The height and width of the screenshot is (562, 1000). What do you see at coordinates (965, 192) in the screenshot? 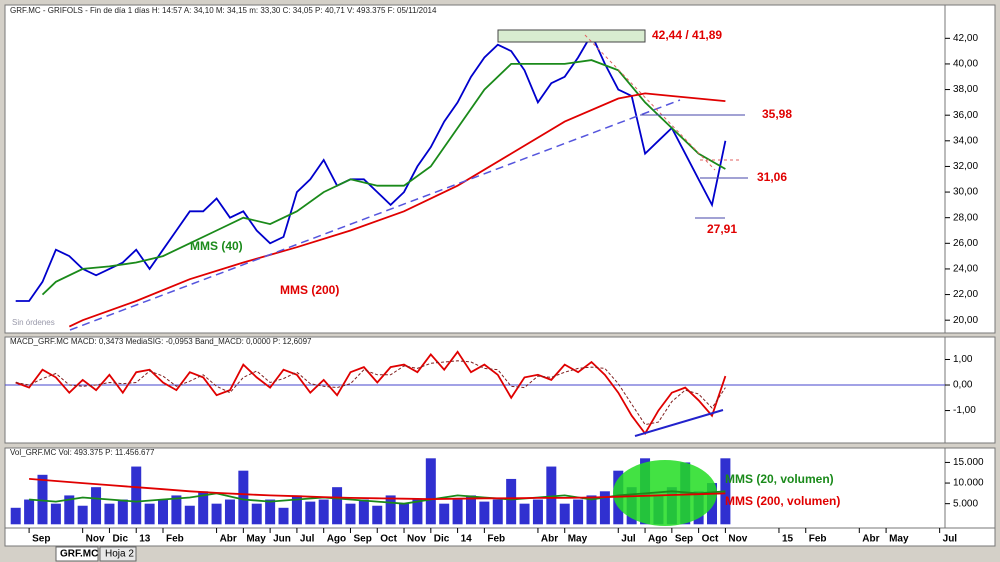
I see `y-tick-label: 30,00` at bounding box center [965, 192].